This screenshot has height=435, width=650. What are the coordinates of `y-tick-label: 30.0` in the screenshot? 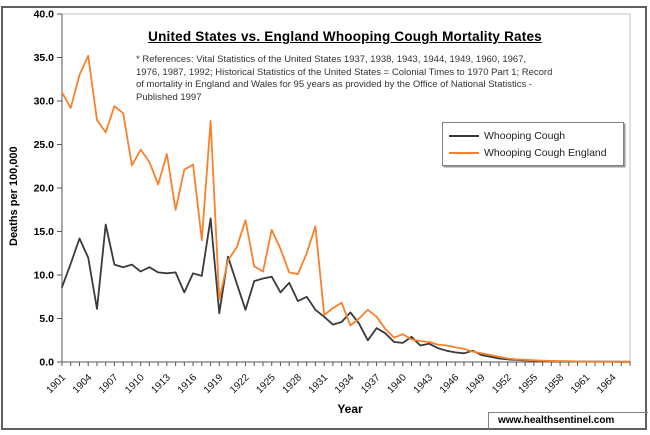 It's located at (44, 102).